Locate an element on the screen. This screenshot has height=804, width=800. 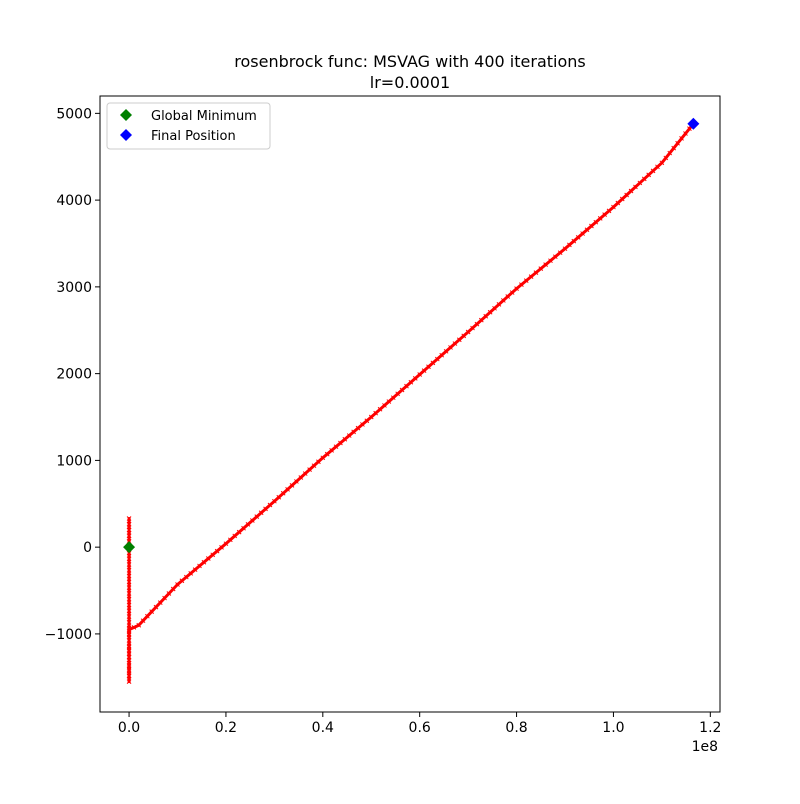
y-tick-label: 2000 is located at coordinates (74, 375).